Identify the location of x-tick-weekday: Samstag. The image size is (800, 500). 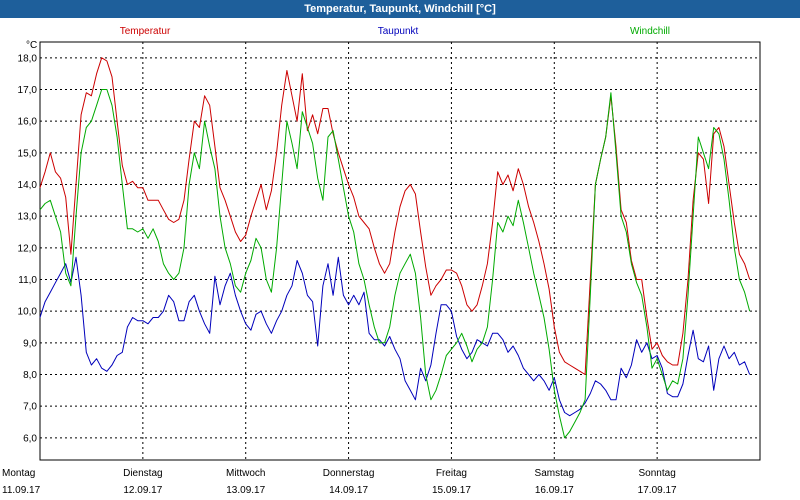
(554, 473).